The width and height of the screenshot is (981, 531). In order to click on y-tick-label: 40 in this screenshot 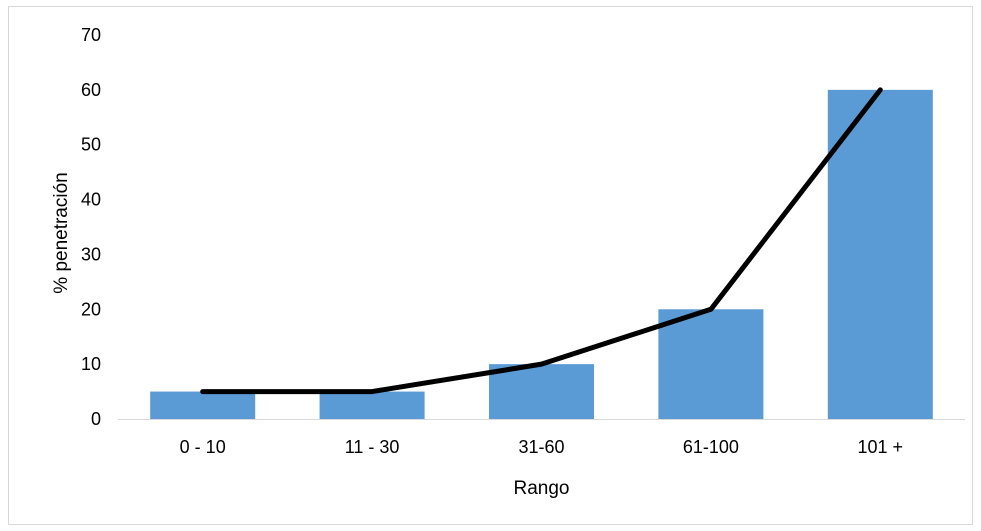, I will do `click(91, 200)`.